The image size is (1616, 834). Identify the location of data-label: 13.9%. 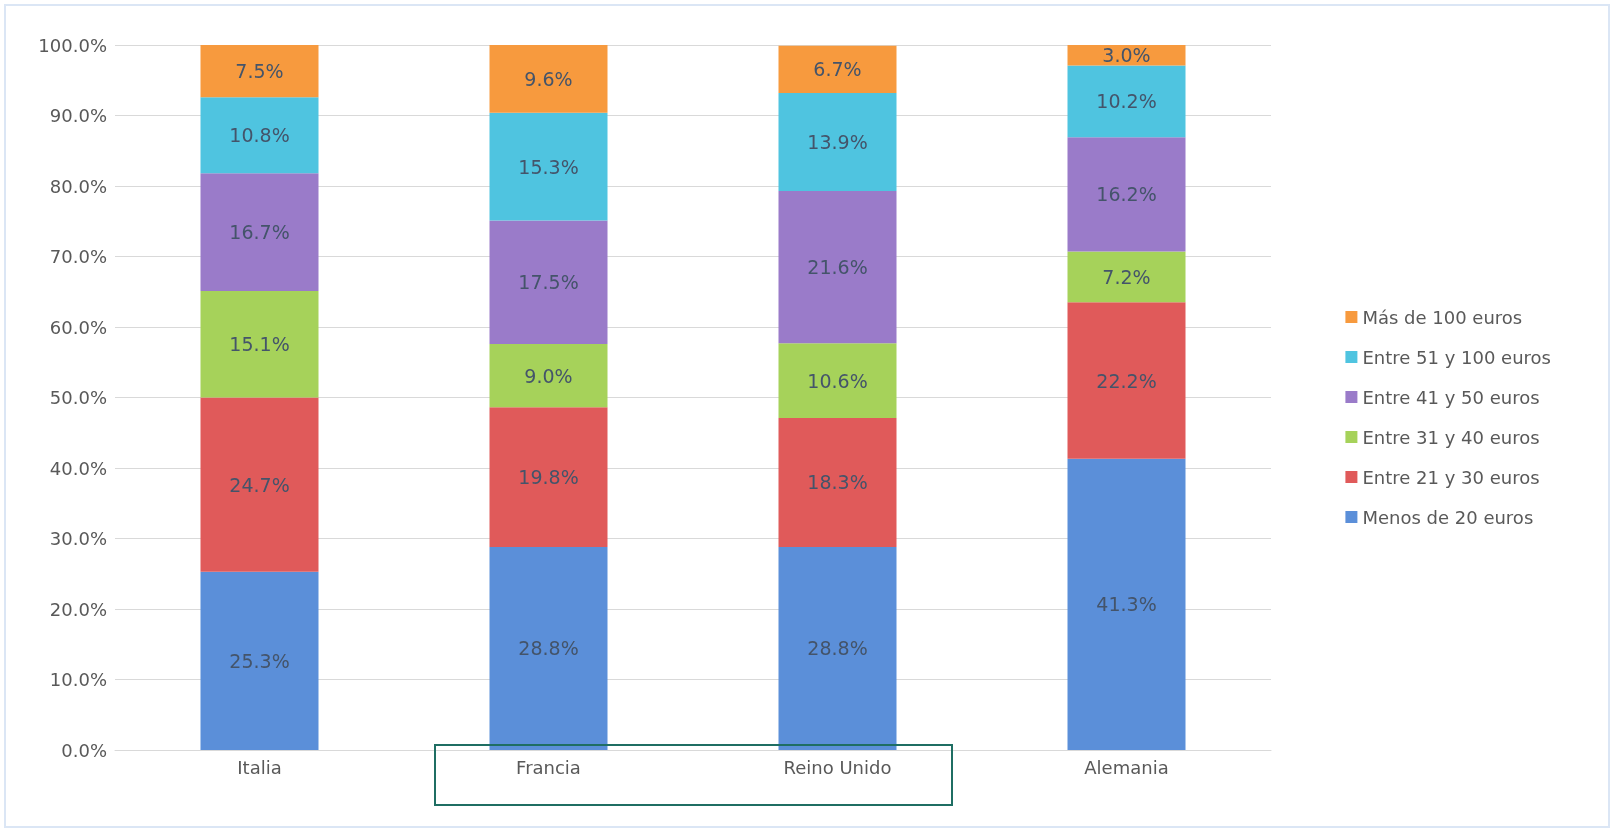
(837, 141).